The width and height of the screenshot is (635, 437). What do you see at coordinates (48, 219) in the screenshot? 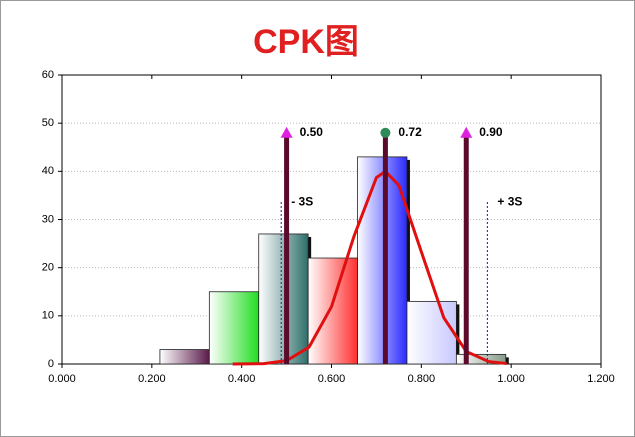
I see `y-tick-label: 30` at bounding box center [48, 219].